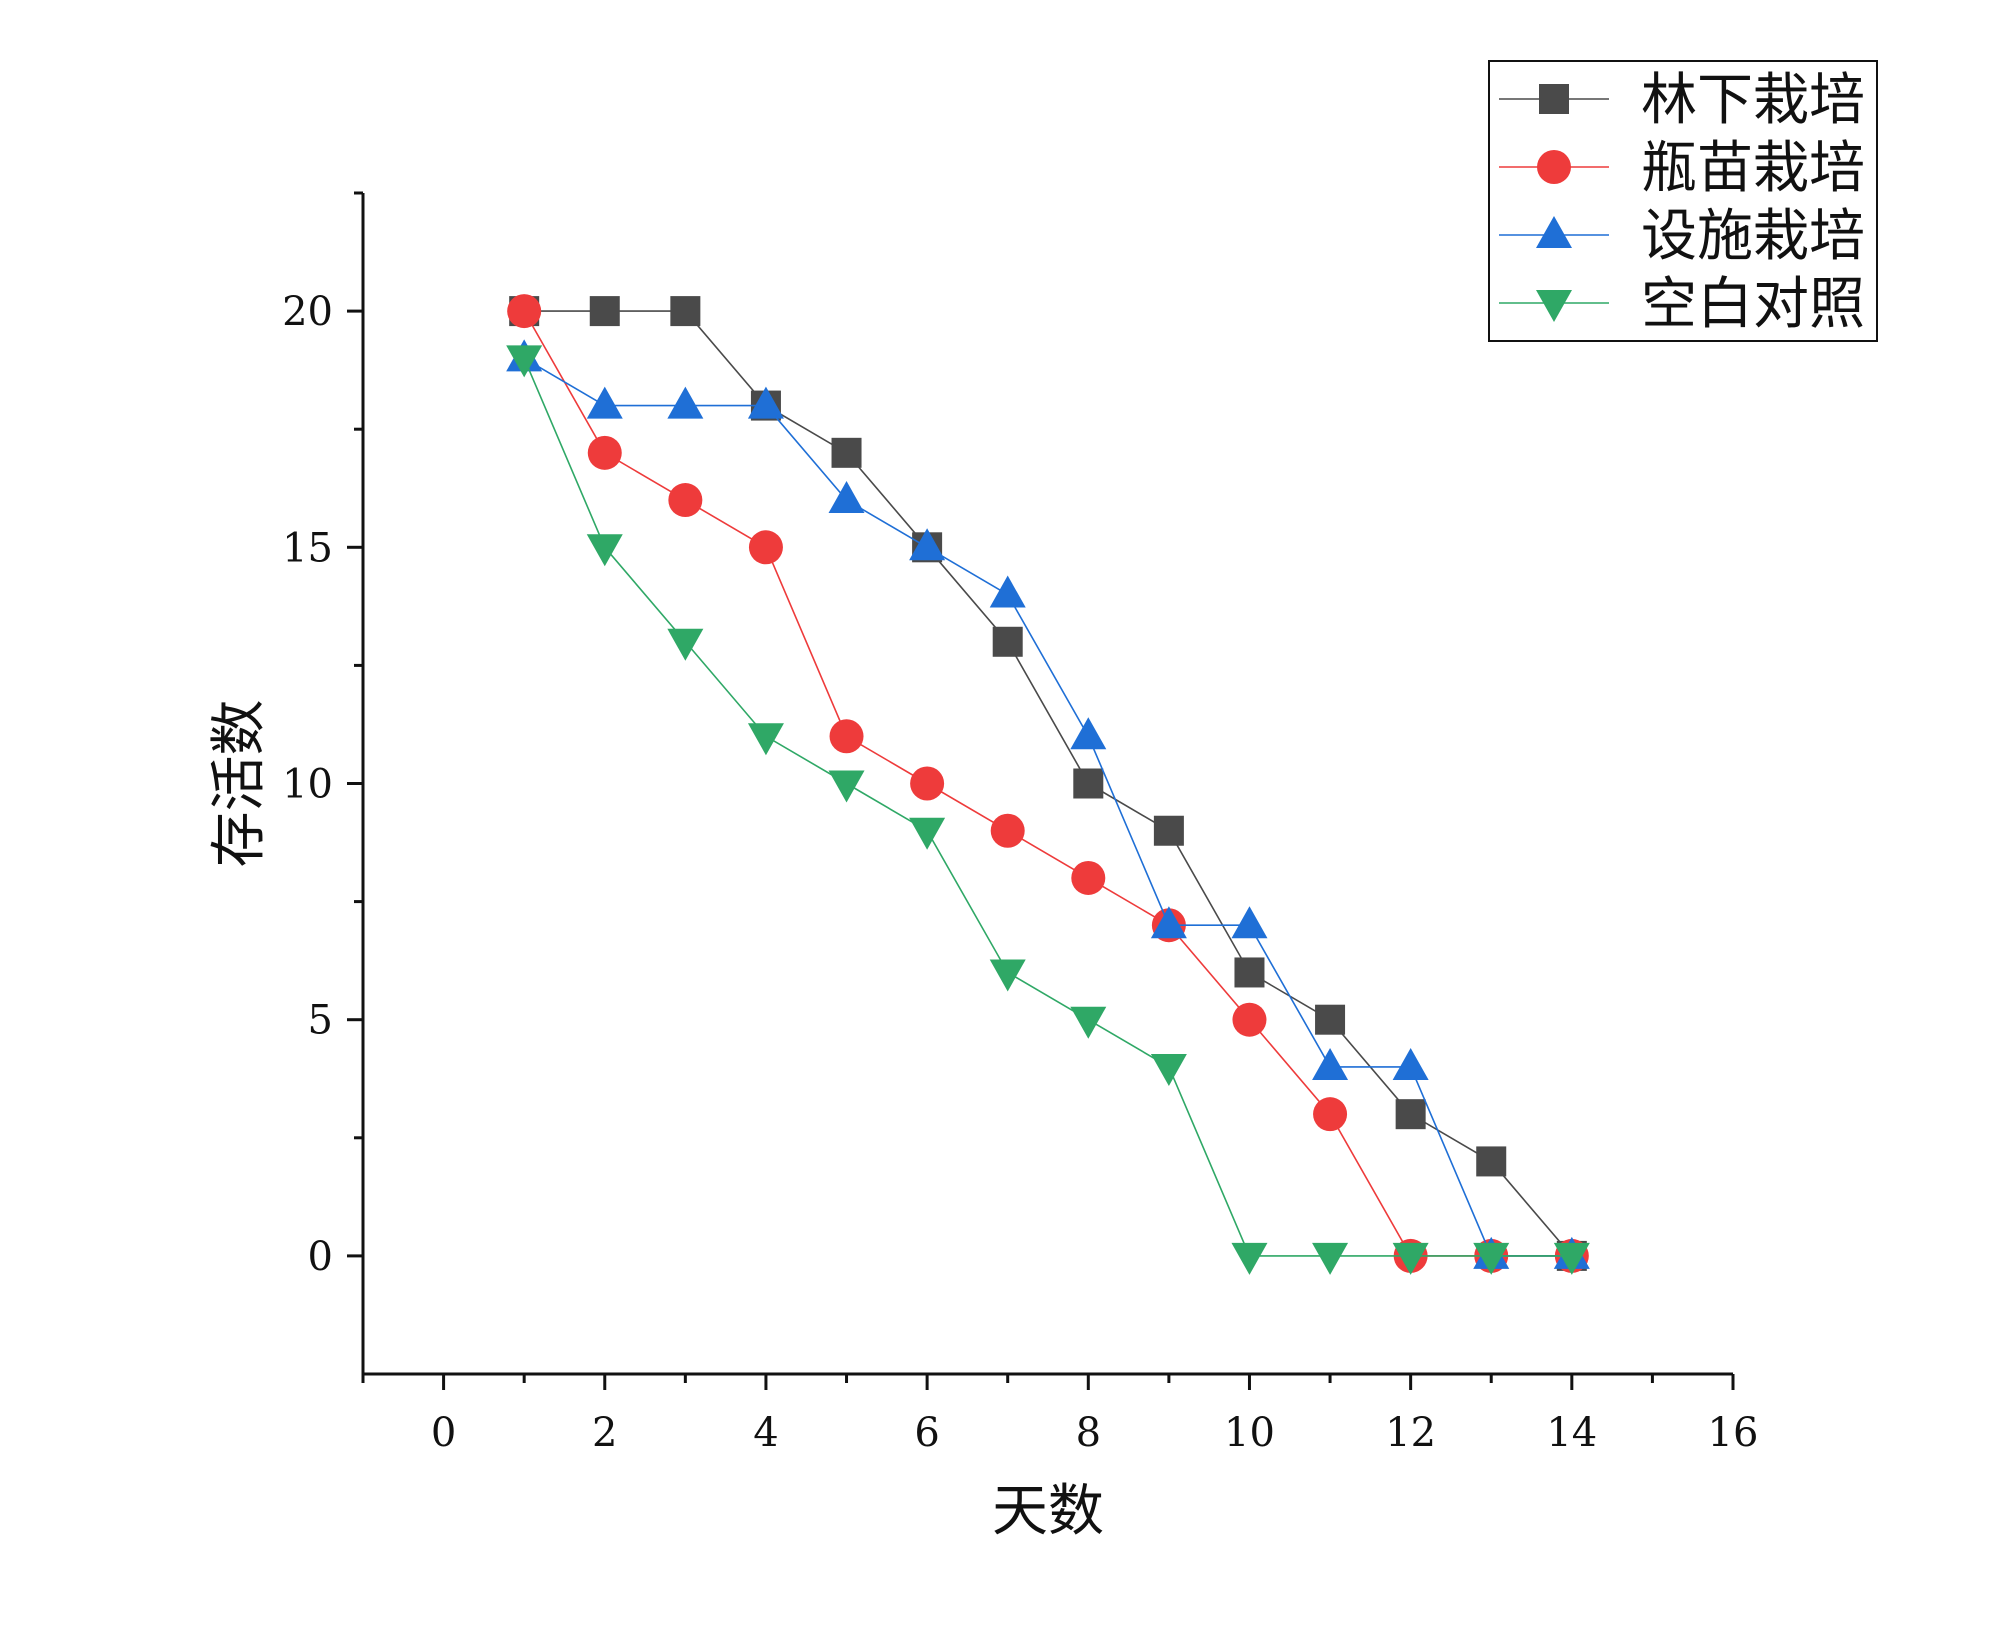 The width and height of the screenshot is (2000, 1642). I want to click on legend-item-4: 空白对照, so click(1682, 304).